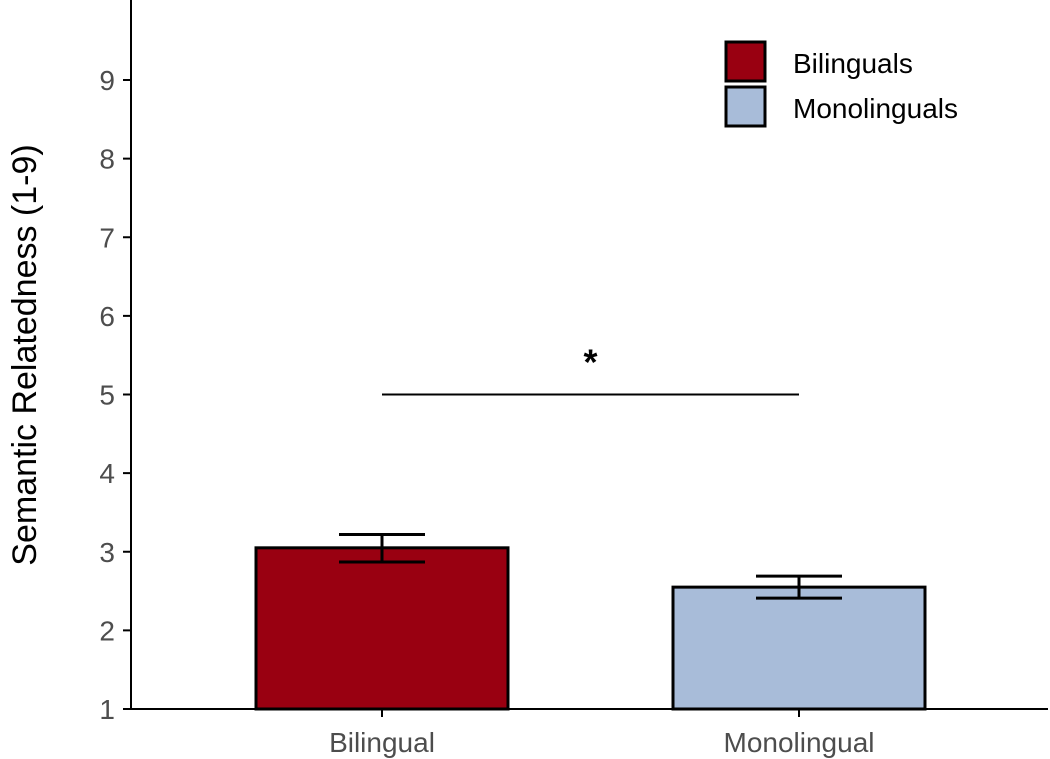 Image resolution: width=1050 pixels, height=759 pixels. Describe the element at coordinates (107, 473) in the screenshot. I see `y-tick-label: 4` at that location.